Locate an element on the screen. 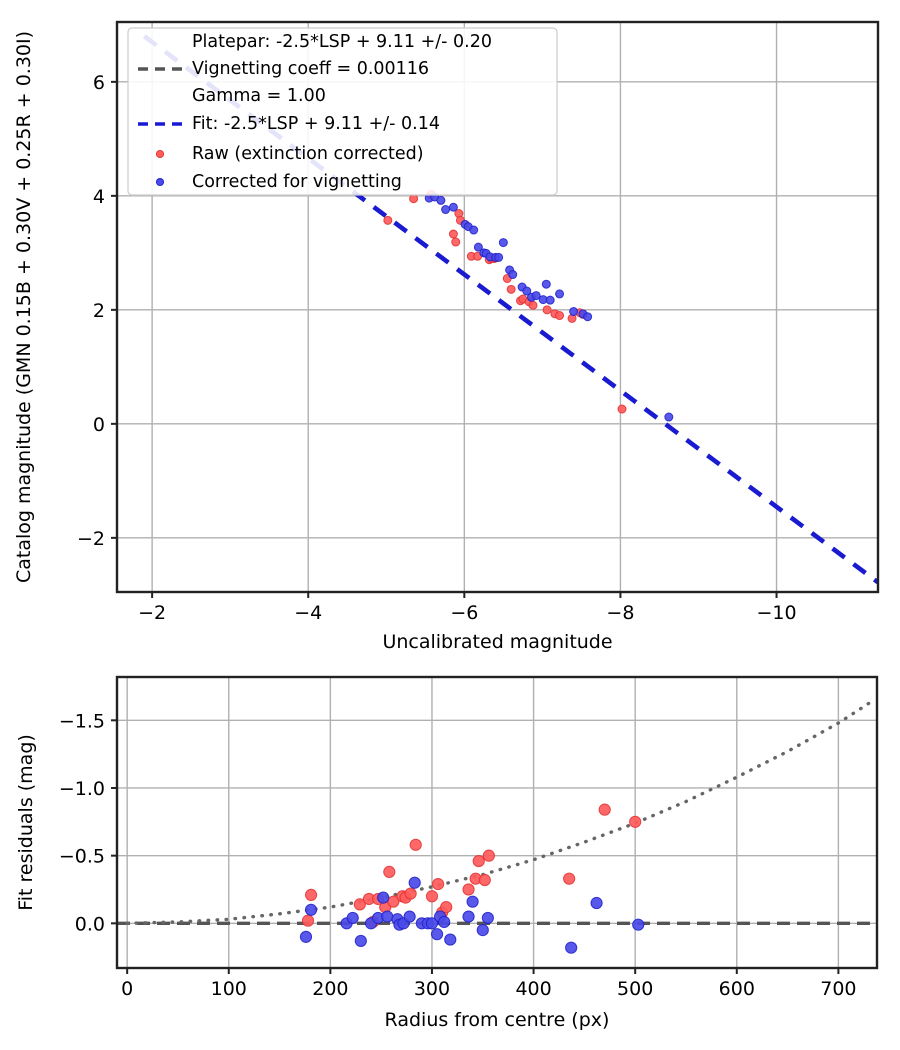 This screenshot has height=1050, width=900. legend-label: Gamma = 1.00 is located at coordinates (259, 96).